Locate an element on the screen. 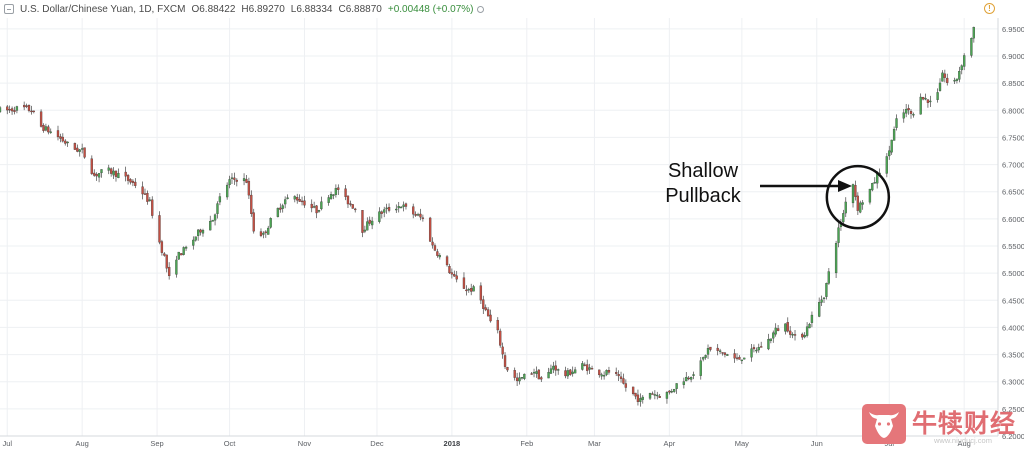  annotation-line2: Pullback is located at coordinates (703, 196).